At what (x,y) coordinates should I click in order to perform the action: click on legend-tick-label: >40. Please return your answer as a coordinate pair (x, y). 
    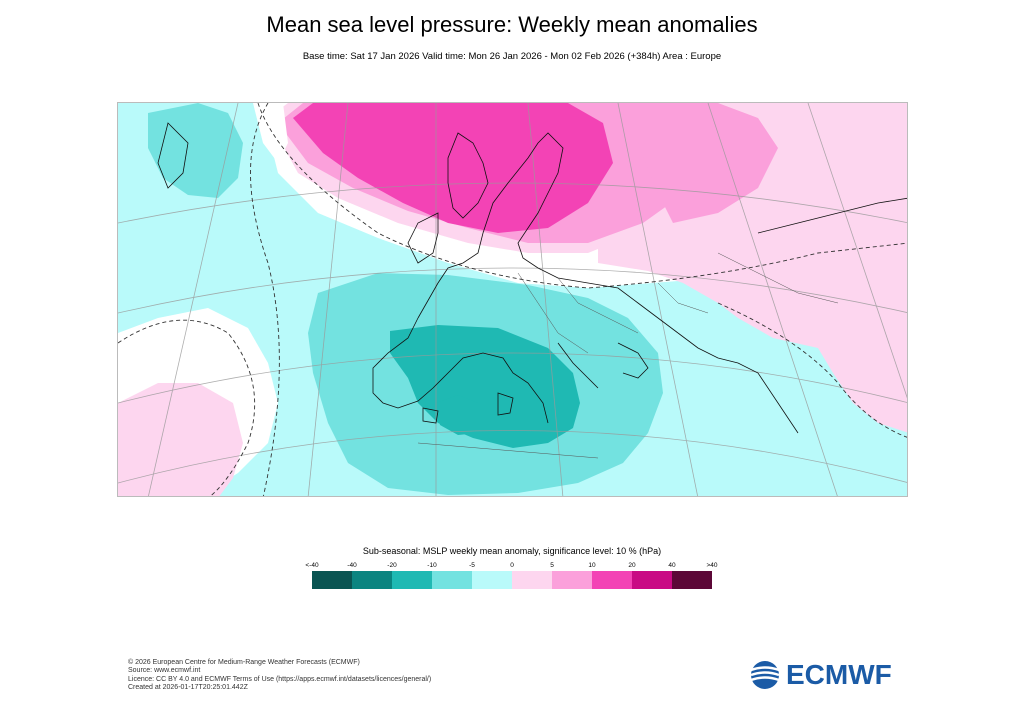
    Looking at the image, I should click on (712, 565).